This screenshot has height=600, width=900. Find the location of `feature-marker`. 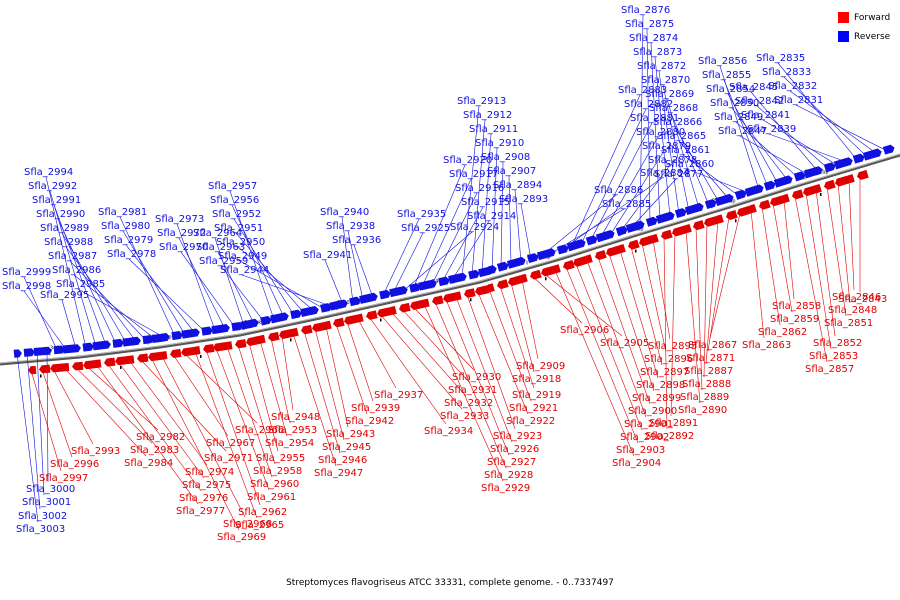

feature-marker is located at coordinates (636, 251).